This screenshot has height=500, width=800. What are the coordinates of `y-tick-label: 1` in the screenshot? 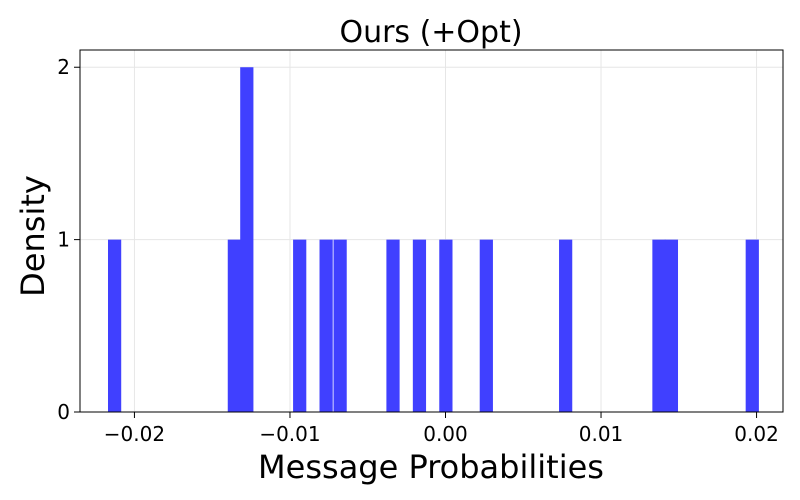 It's located at (63, 240).